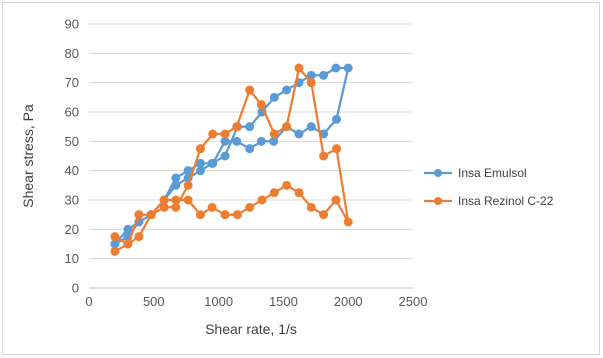 Image resolution: width=603 pixels, height=358 pixels. What do you see at coordinates (492, 173) in the screenshot?
I see `legend-label: Insa Emulsol` at bounding box center [492, 173].